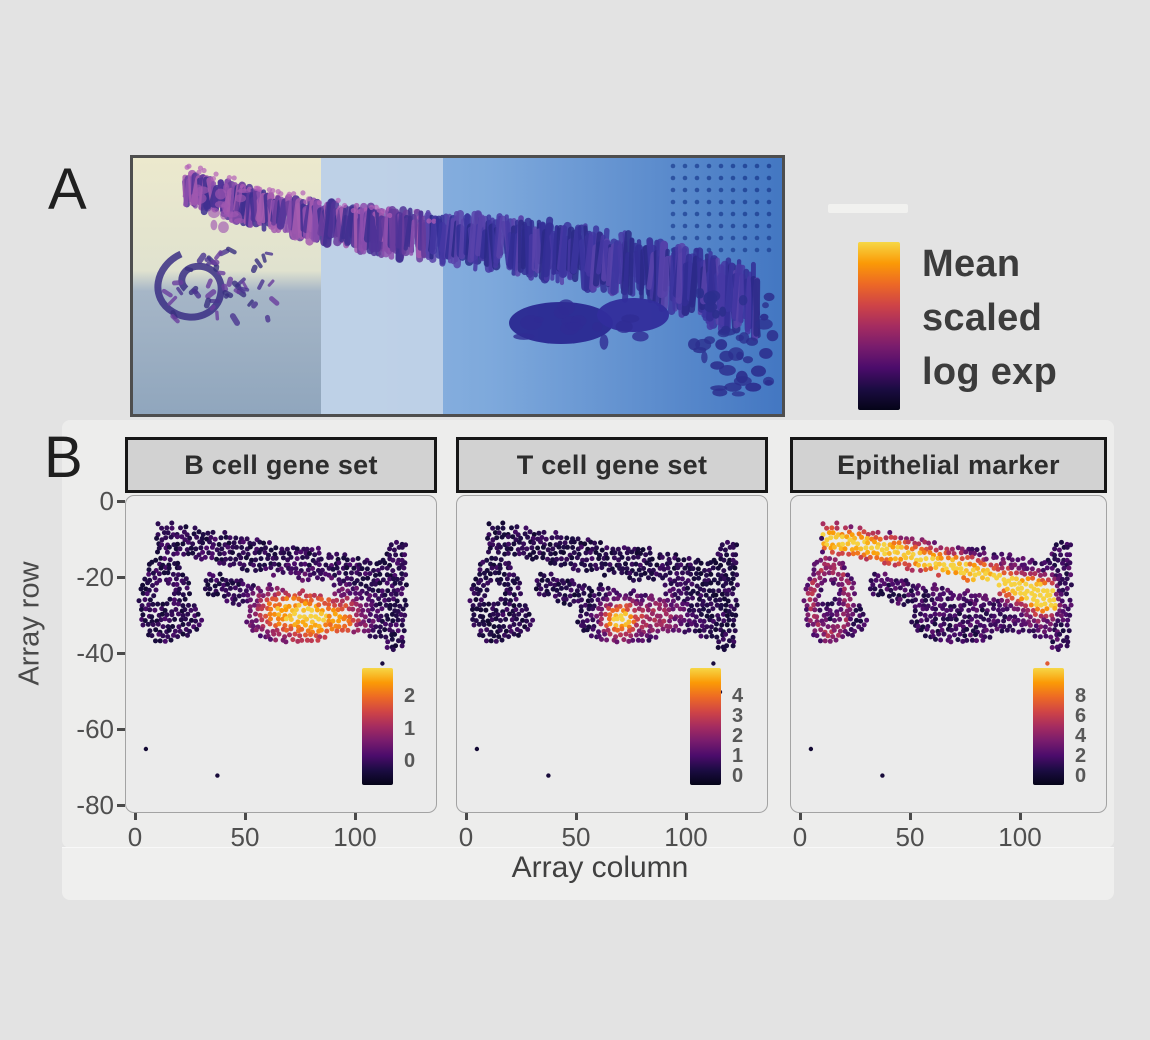 This screenshot has height=1040, width=1150. I want to click on colorbar-caption: Mean scaled log exp, so click(989, 319).